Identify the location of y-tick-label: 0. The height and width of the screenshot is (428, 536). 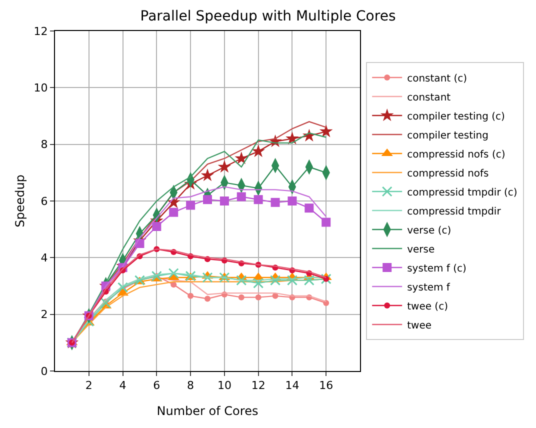
(44, 371).